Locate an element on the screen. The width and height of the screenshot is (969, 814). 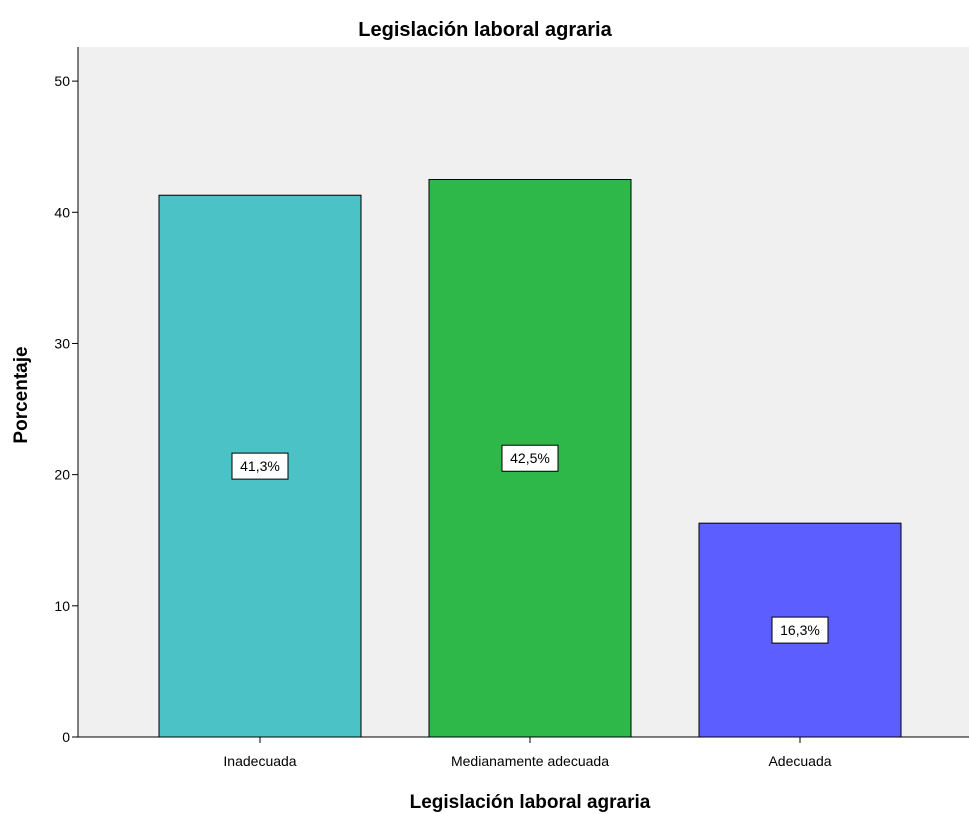
data-label: 42,5% is located at coordinates (530, 458).